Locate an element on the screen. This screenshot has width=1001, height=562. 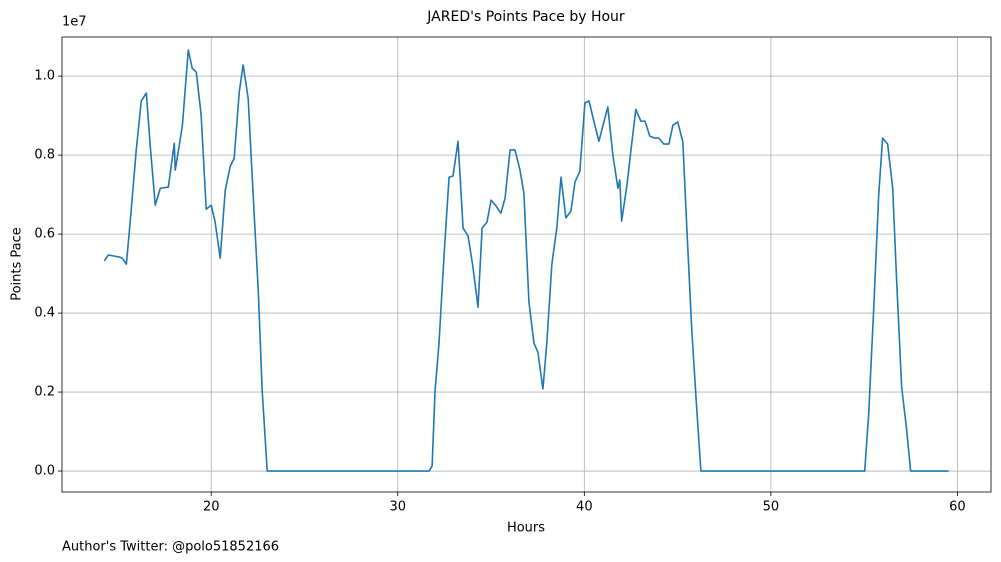
x-tick-label: 40 is located at coordinates (584, 507).